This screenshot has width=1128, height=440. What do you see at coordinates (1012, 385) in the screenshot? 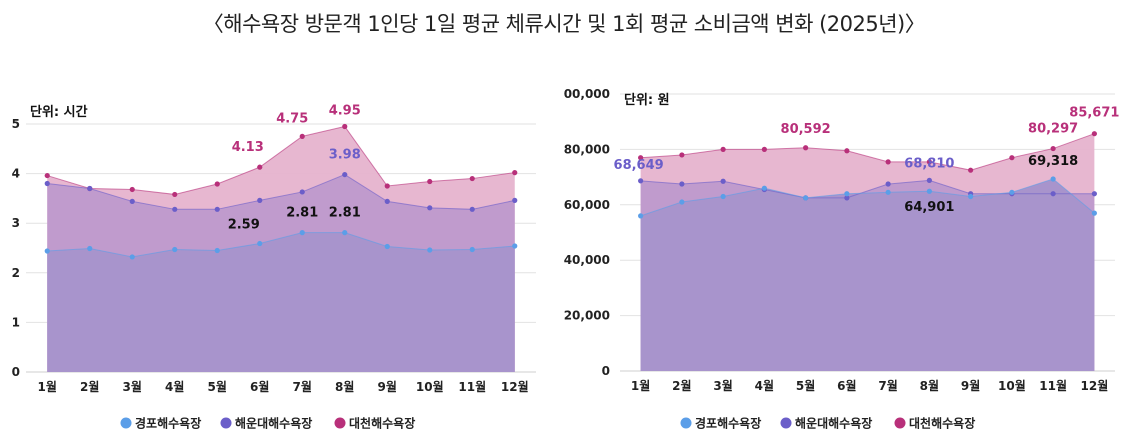
I see `spend-x-tick-label: 10월` at bounding box center [1012, 385].